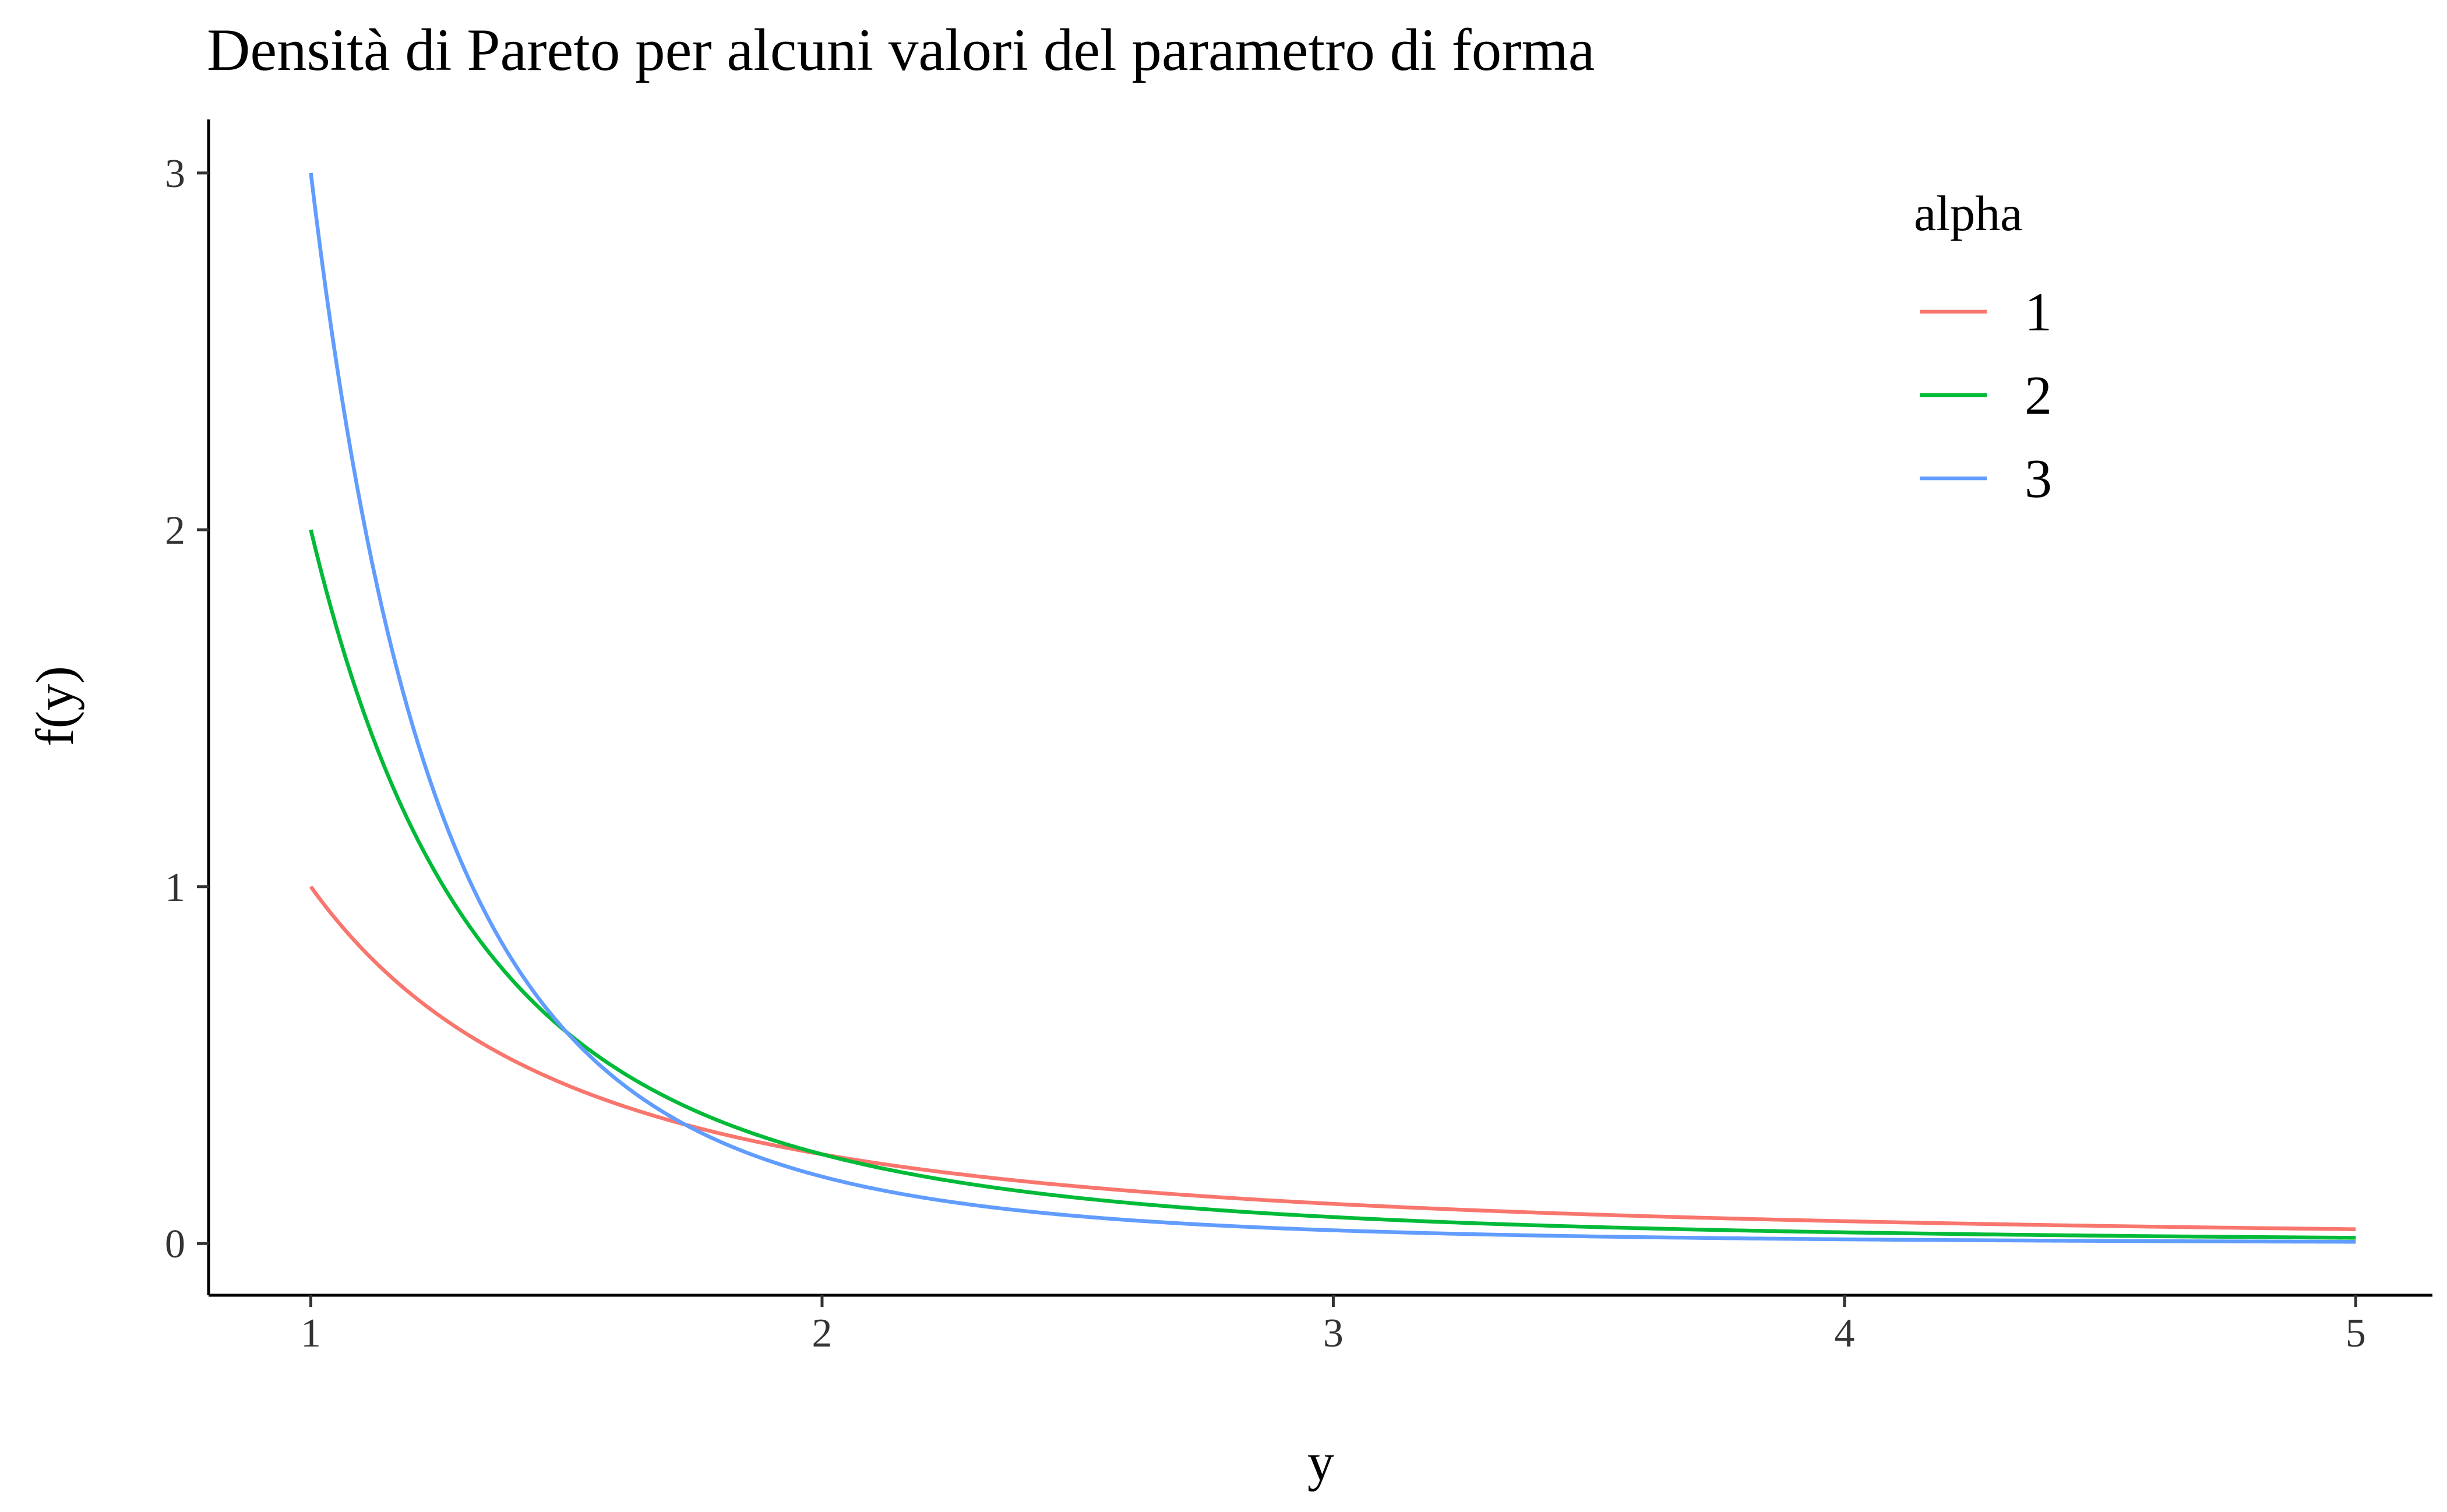 The image size is (2447, 1512). Describe the element at coordinates (187, 709) in the screenshot. I see `y-axis-ticks: 0 1 2 3` at that location.